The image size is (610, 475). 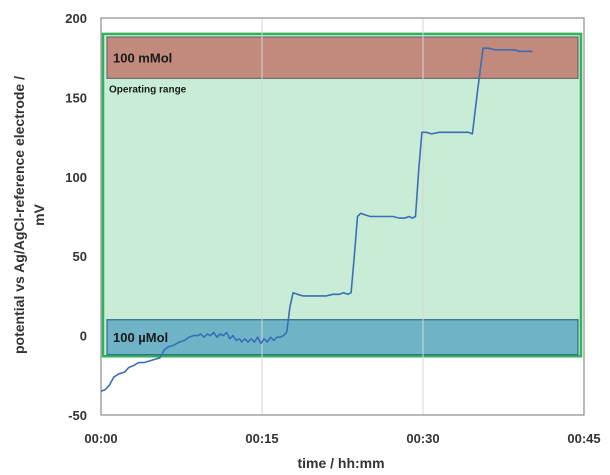 What do you see at coordinates (140, 337) in the screenshot?
I see `low-concentration-label: 100 µMol` at bounding box center [140, 337].